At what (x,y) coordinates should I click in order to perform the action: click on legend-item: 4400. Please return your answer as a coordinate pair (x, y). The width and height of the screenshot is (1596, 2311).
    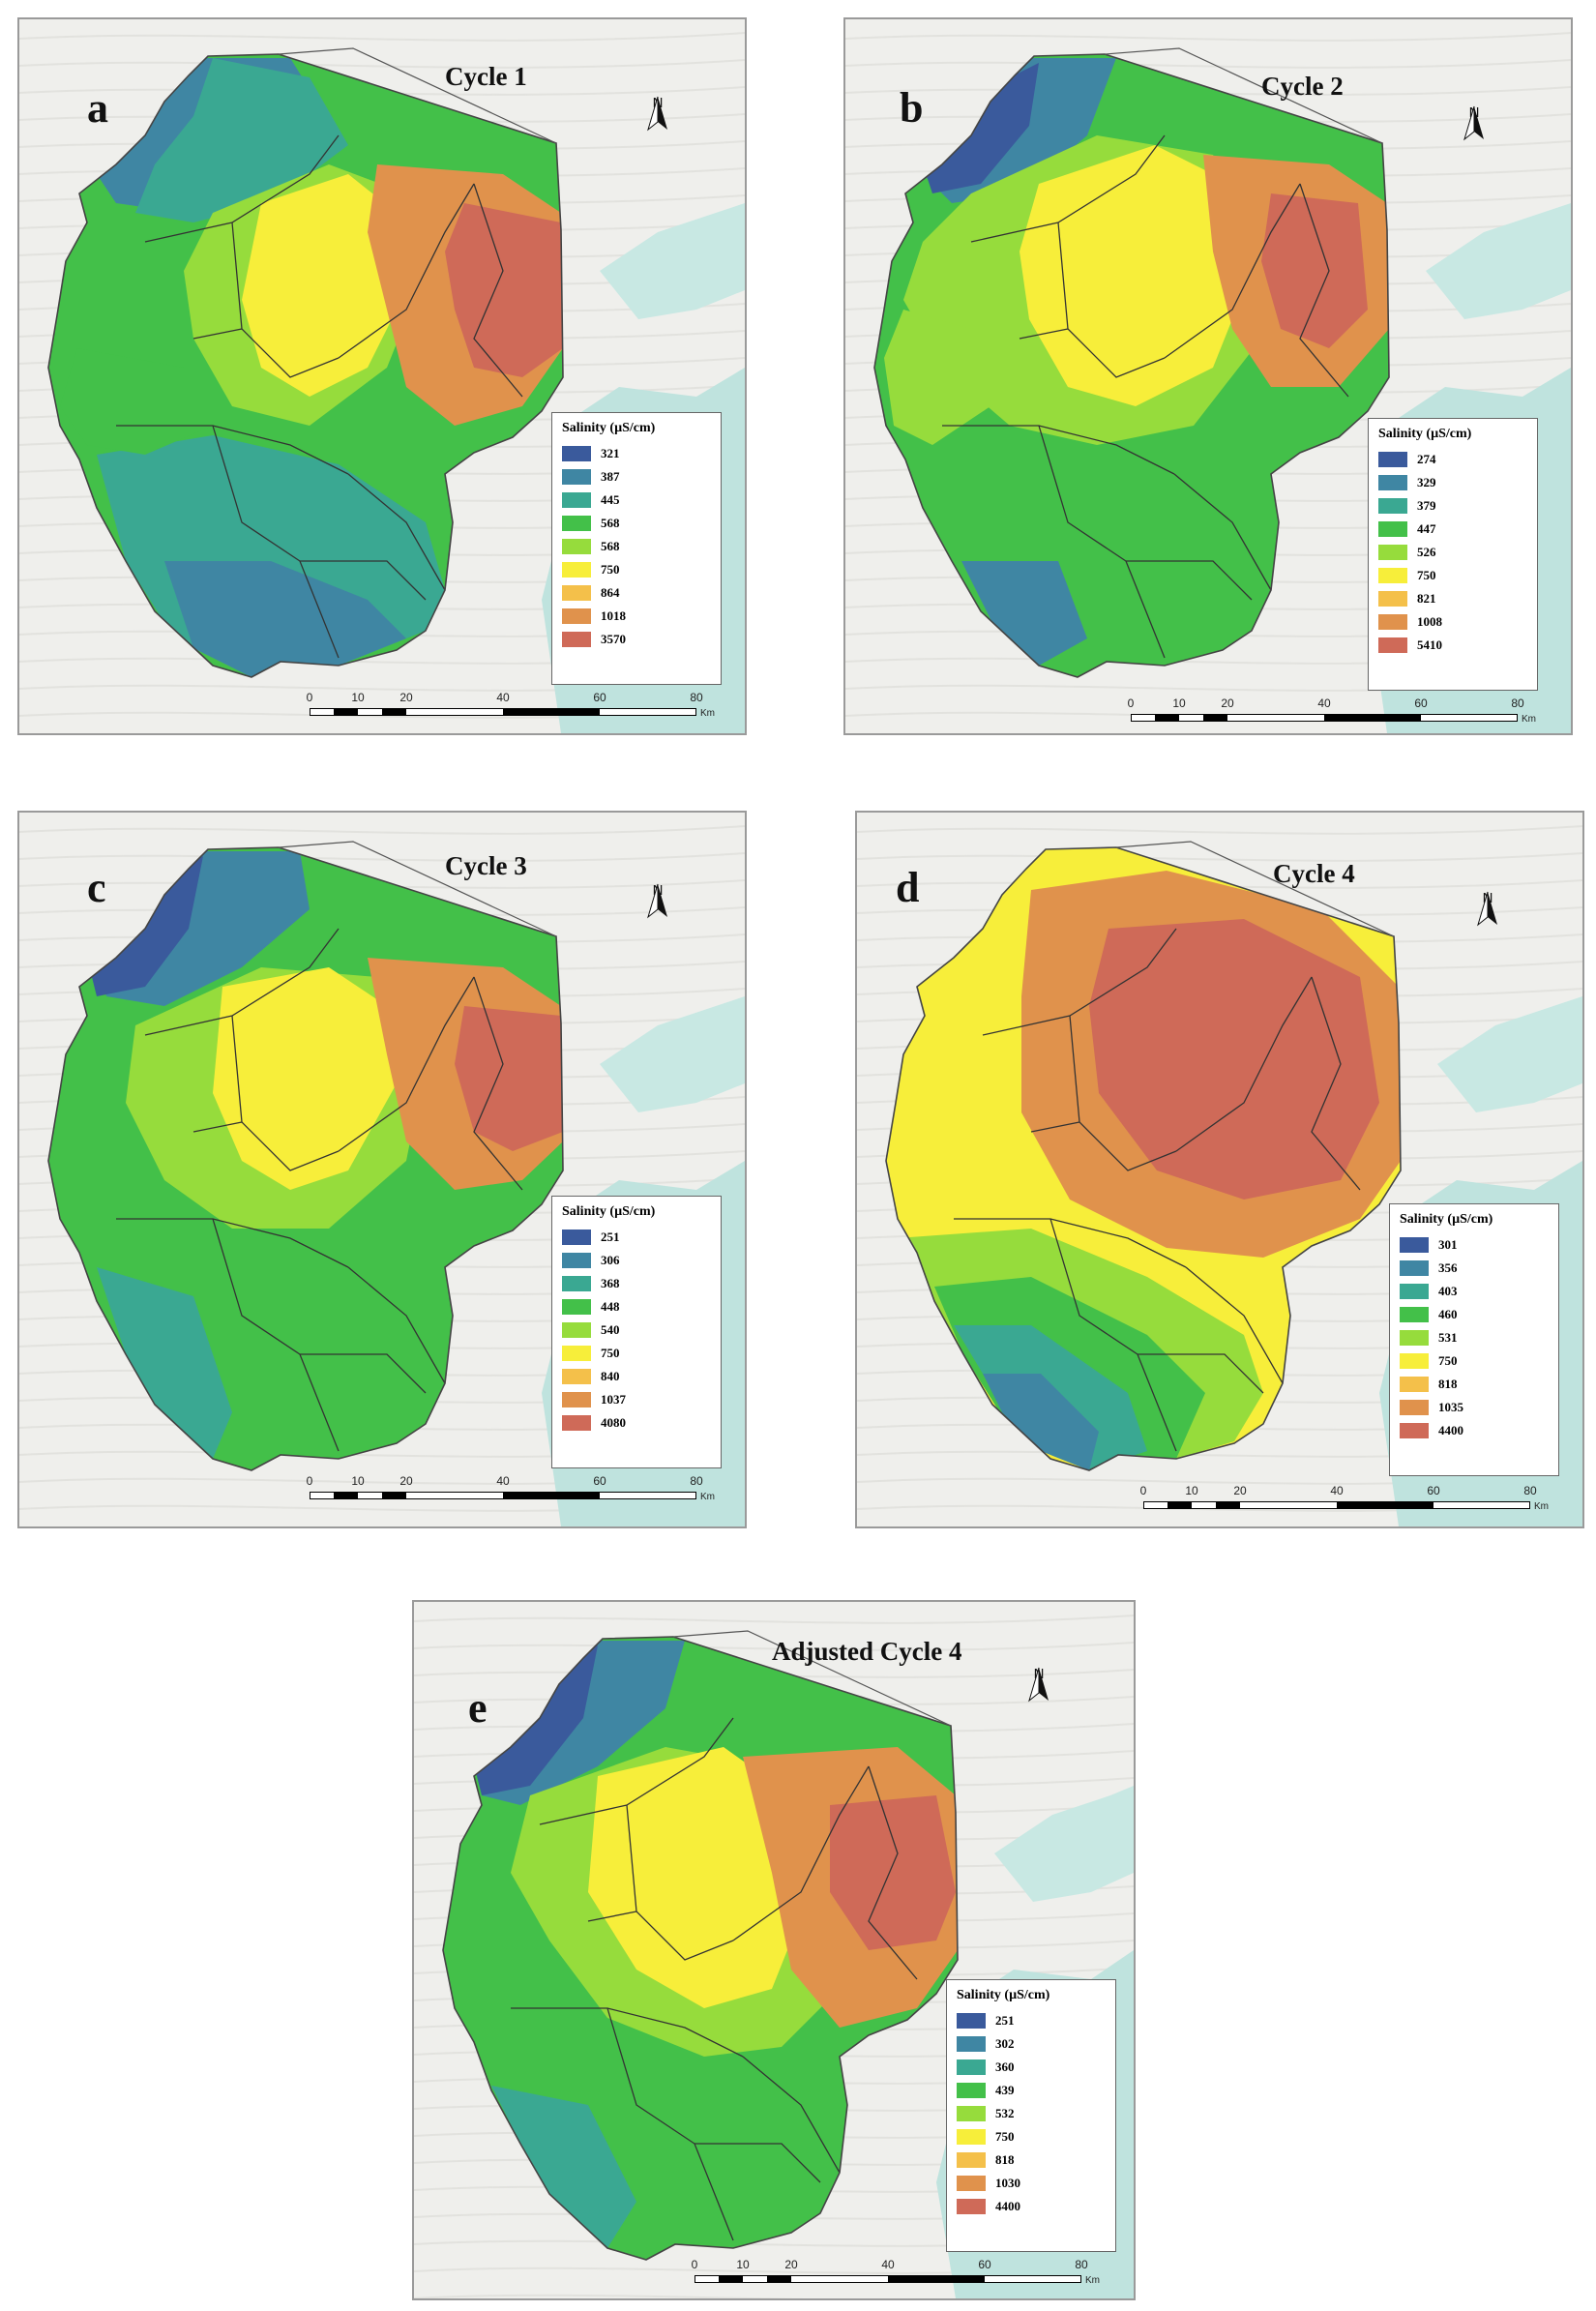
    Looking at the image, I should click on (1031, 2206).